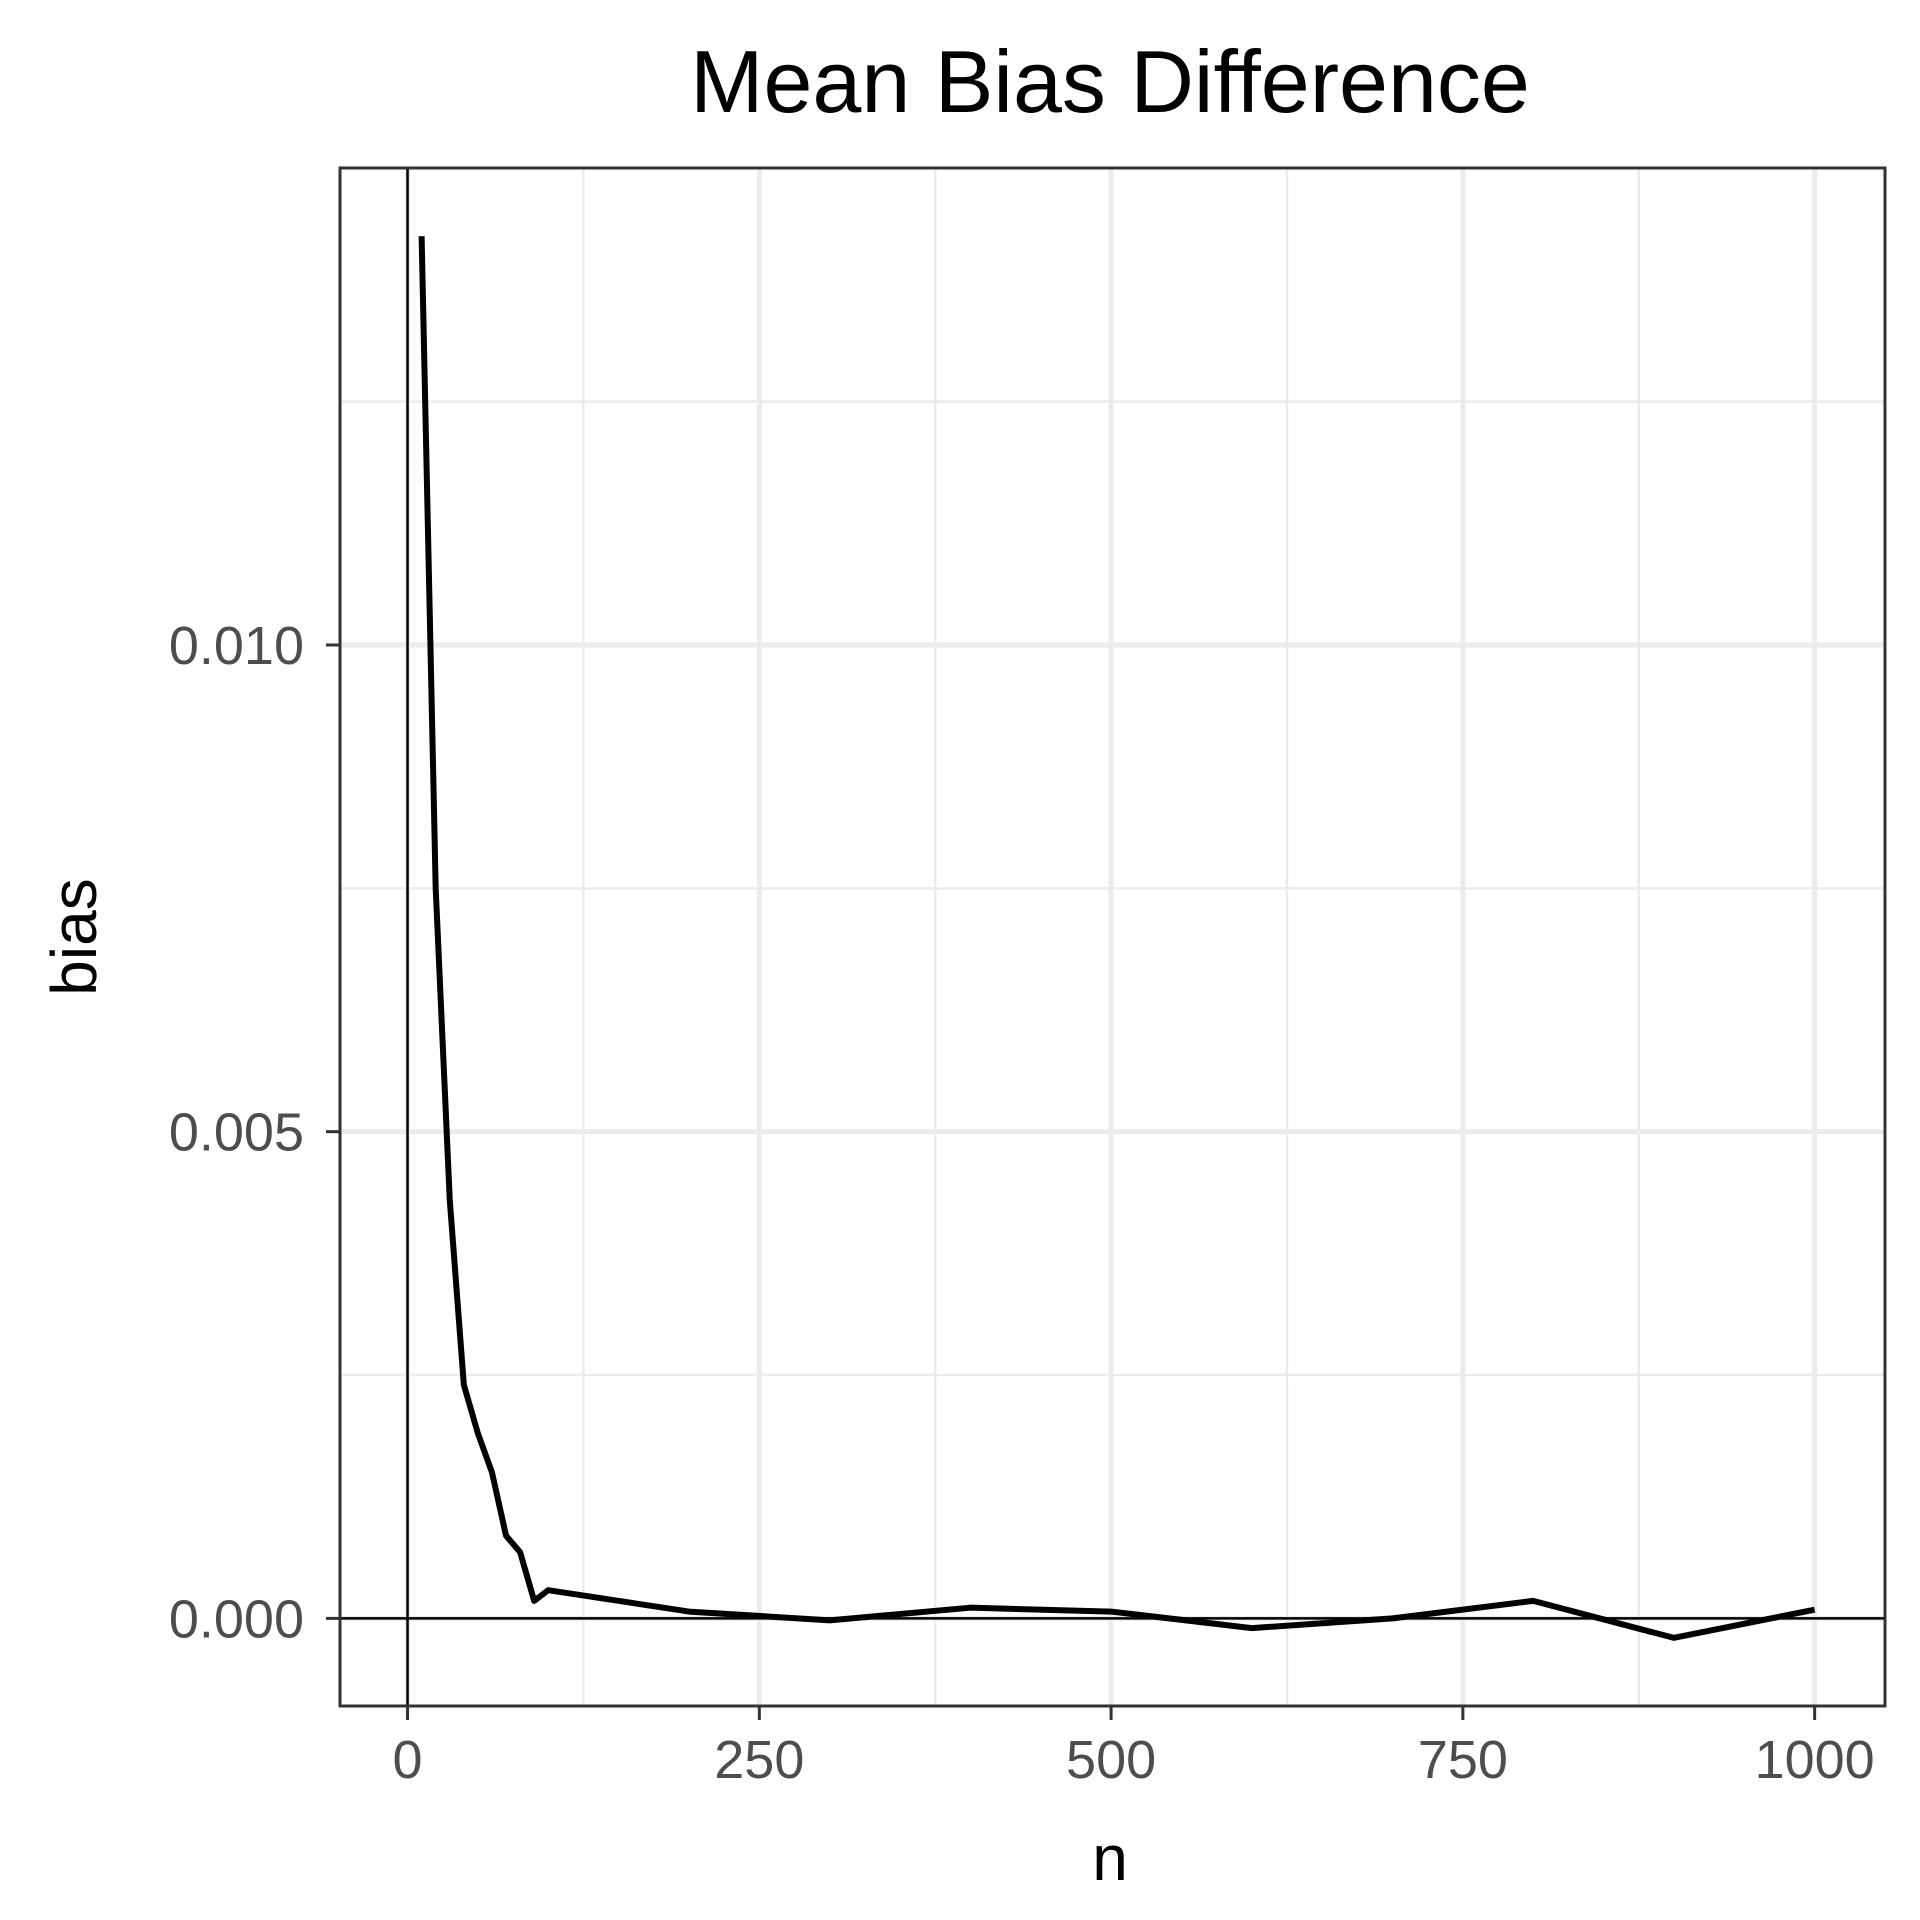 The height and width of the screenshot is (1920, 1920). I want to click on x-tick-label-1: 250, so click(759, 1760).